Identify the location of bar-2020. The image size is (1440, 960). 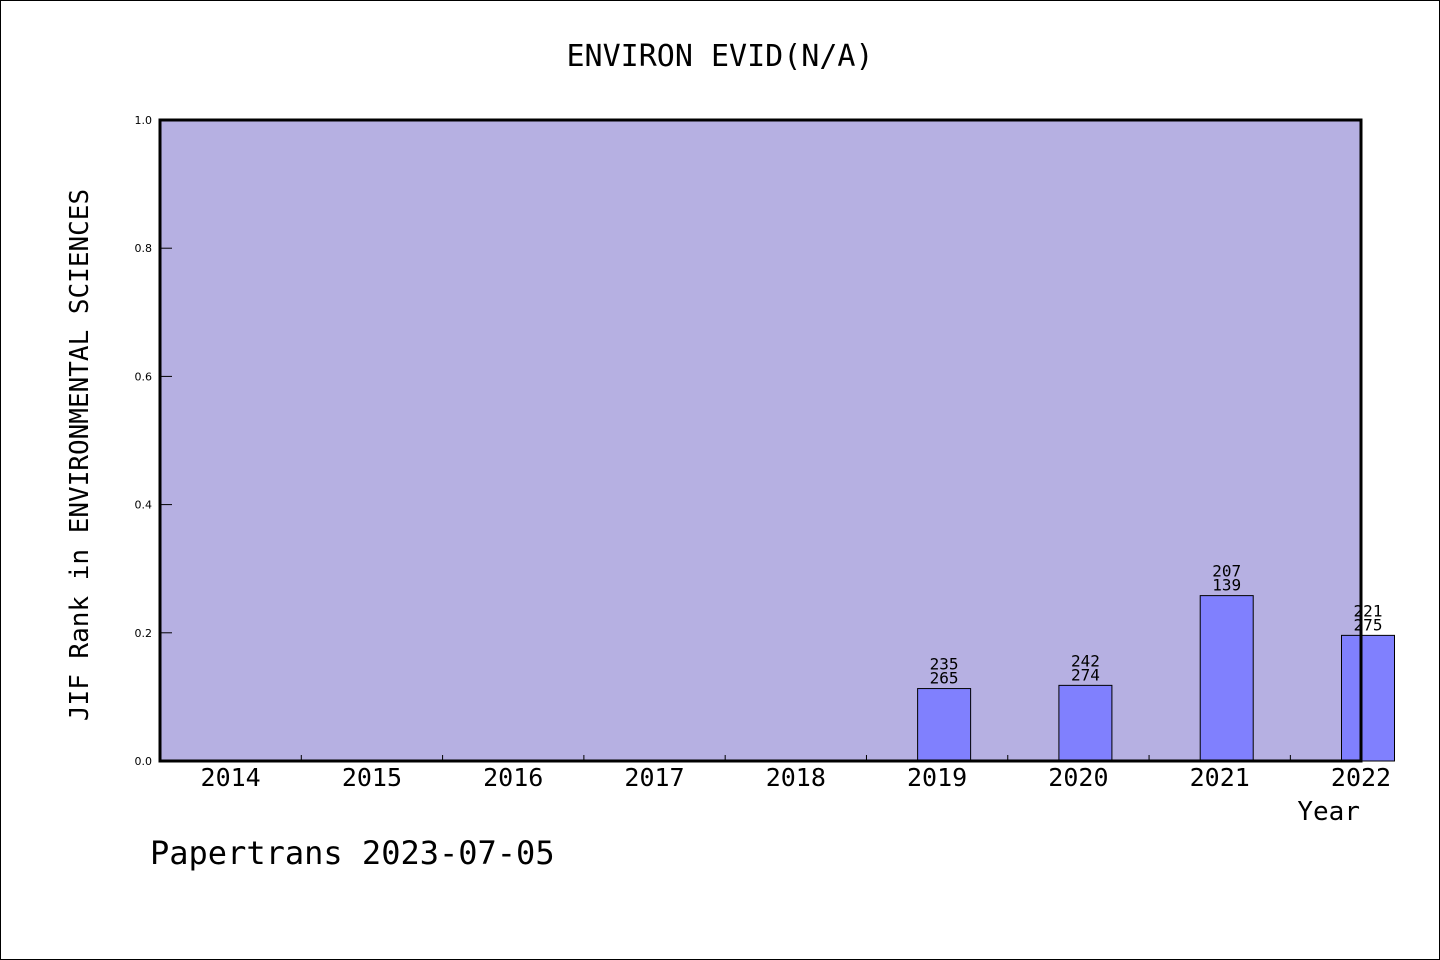
(1085, 723).